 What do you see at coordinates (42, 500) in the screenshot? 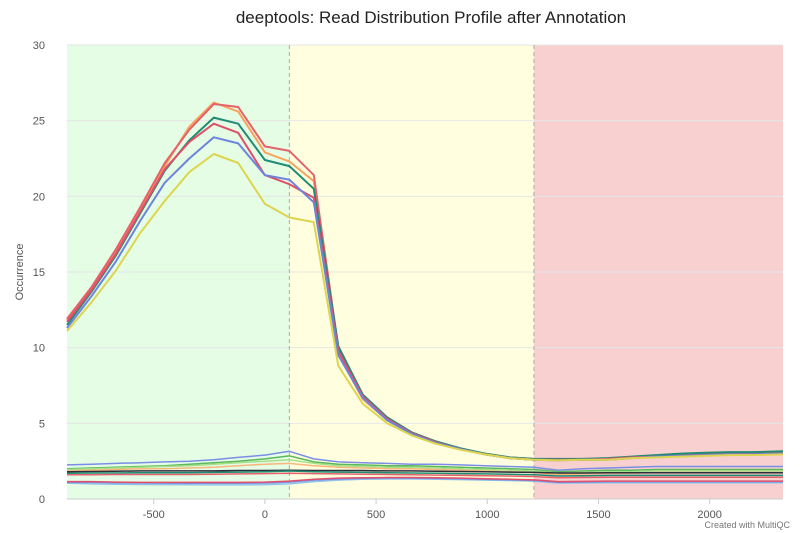
I see `y-tick-label: 0` at bounding box center [42, 500].